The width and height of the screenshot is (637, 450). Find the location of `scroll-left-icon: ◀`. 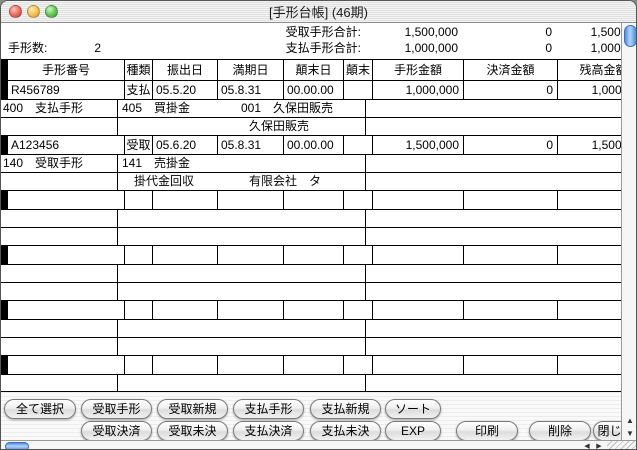

scroll-left-icon: ◀ is located at coordinates (587, 446).